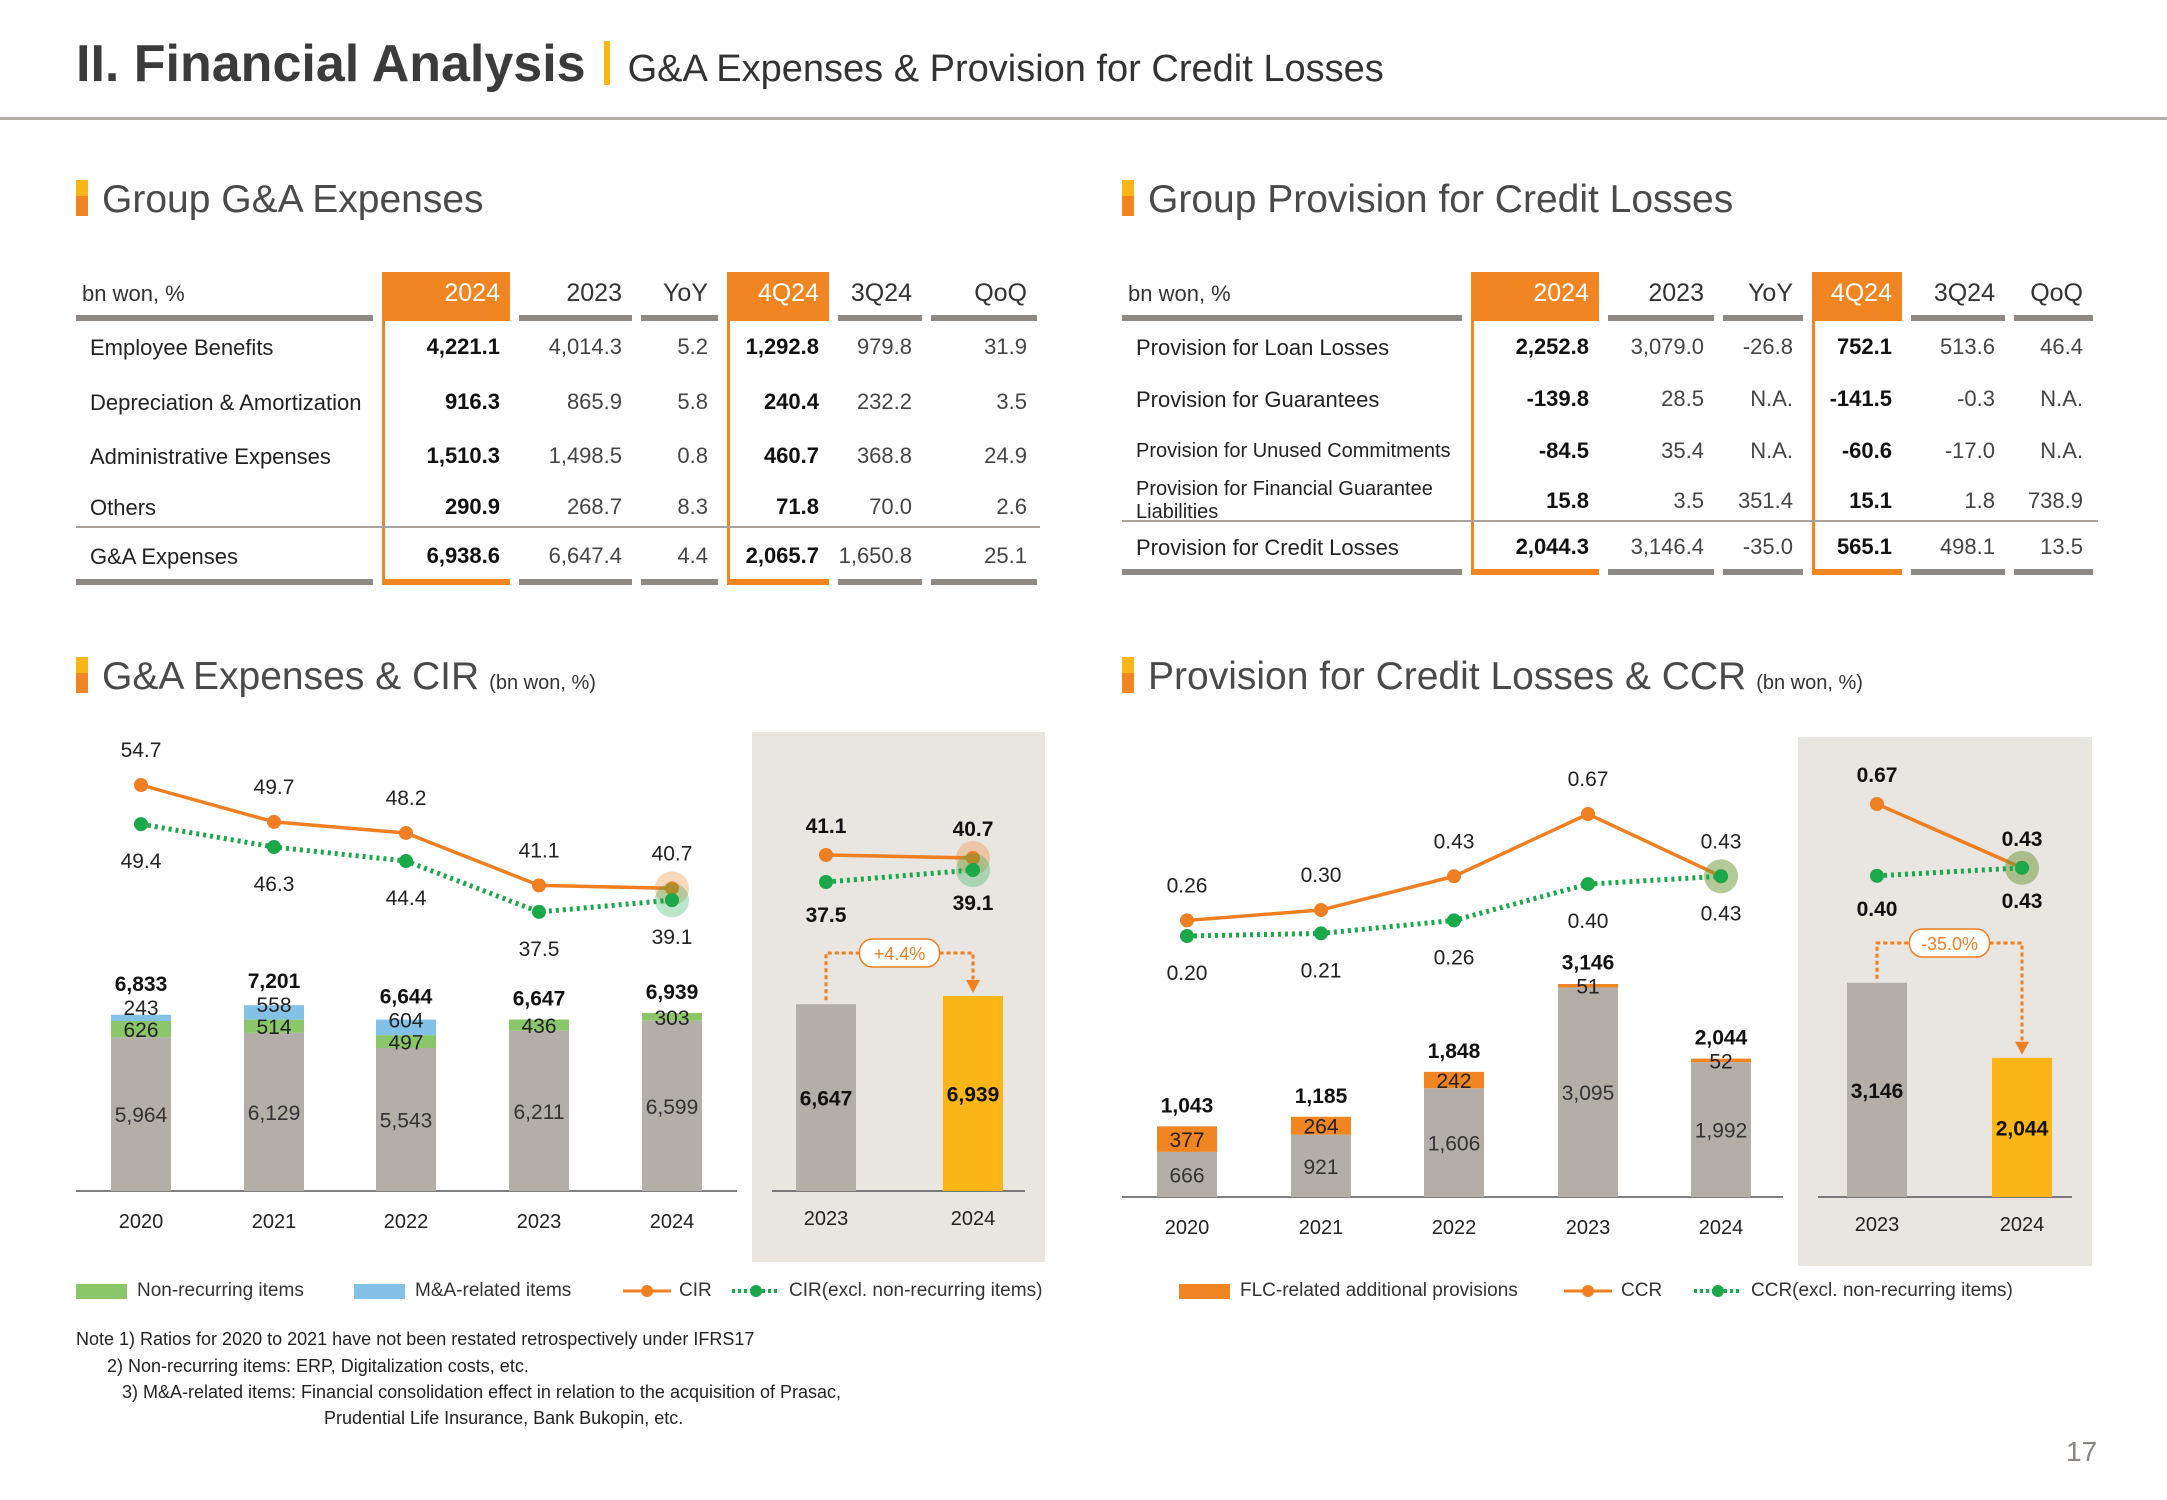 The image size is (2167, 1500). Describe the element at coordinates (446, 456) in the screenshot. I see `table-cell: 1,510.3` at that location.